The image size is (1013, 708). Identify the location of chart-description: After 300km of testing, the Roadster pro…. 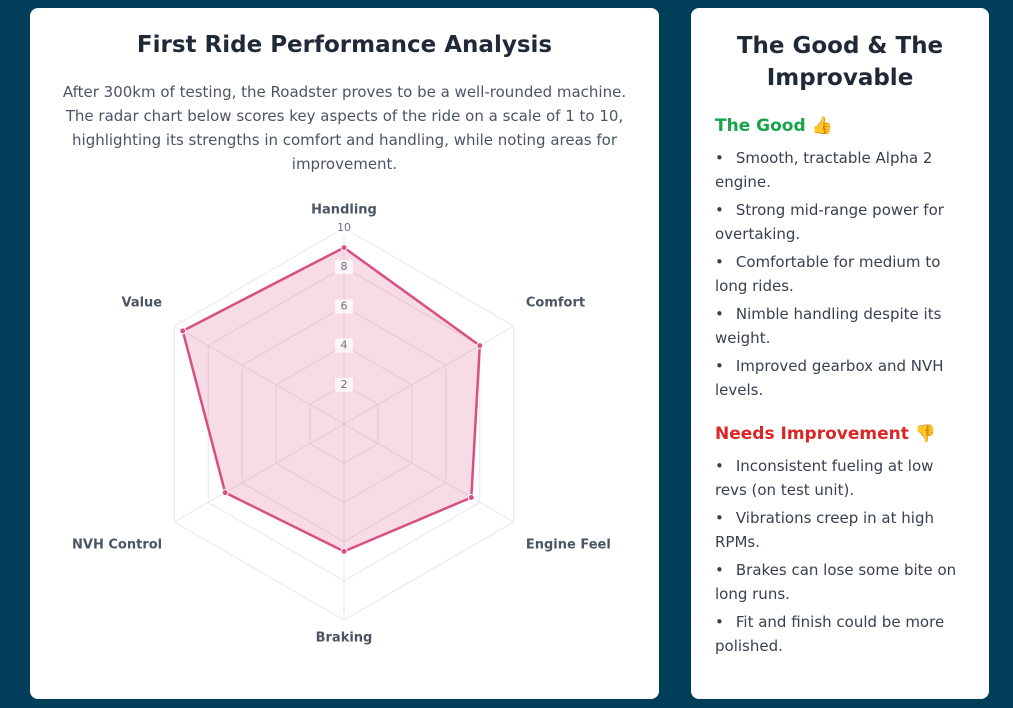
(344, 128).